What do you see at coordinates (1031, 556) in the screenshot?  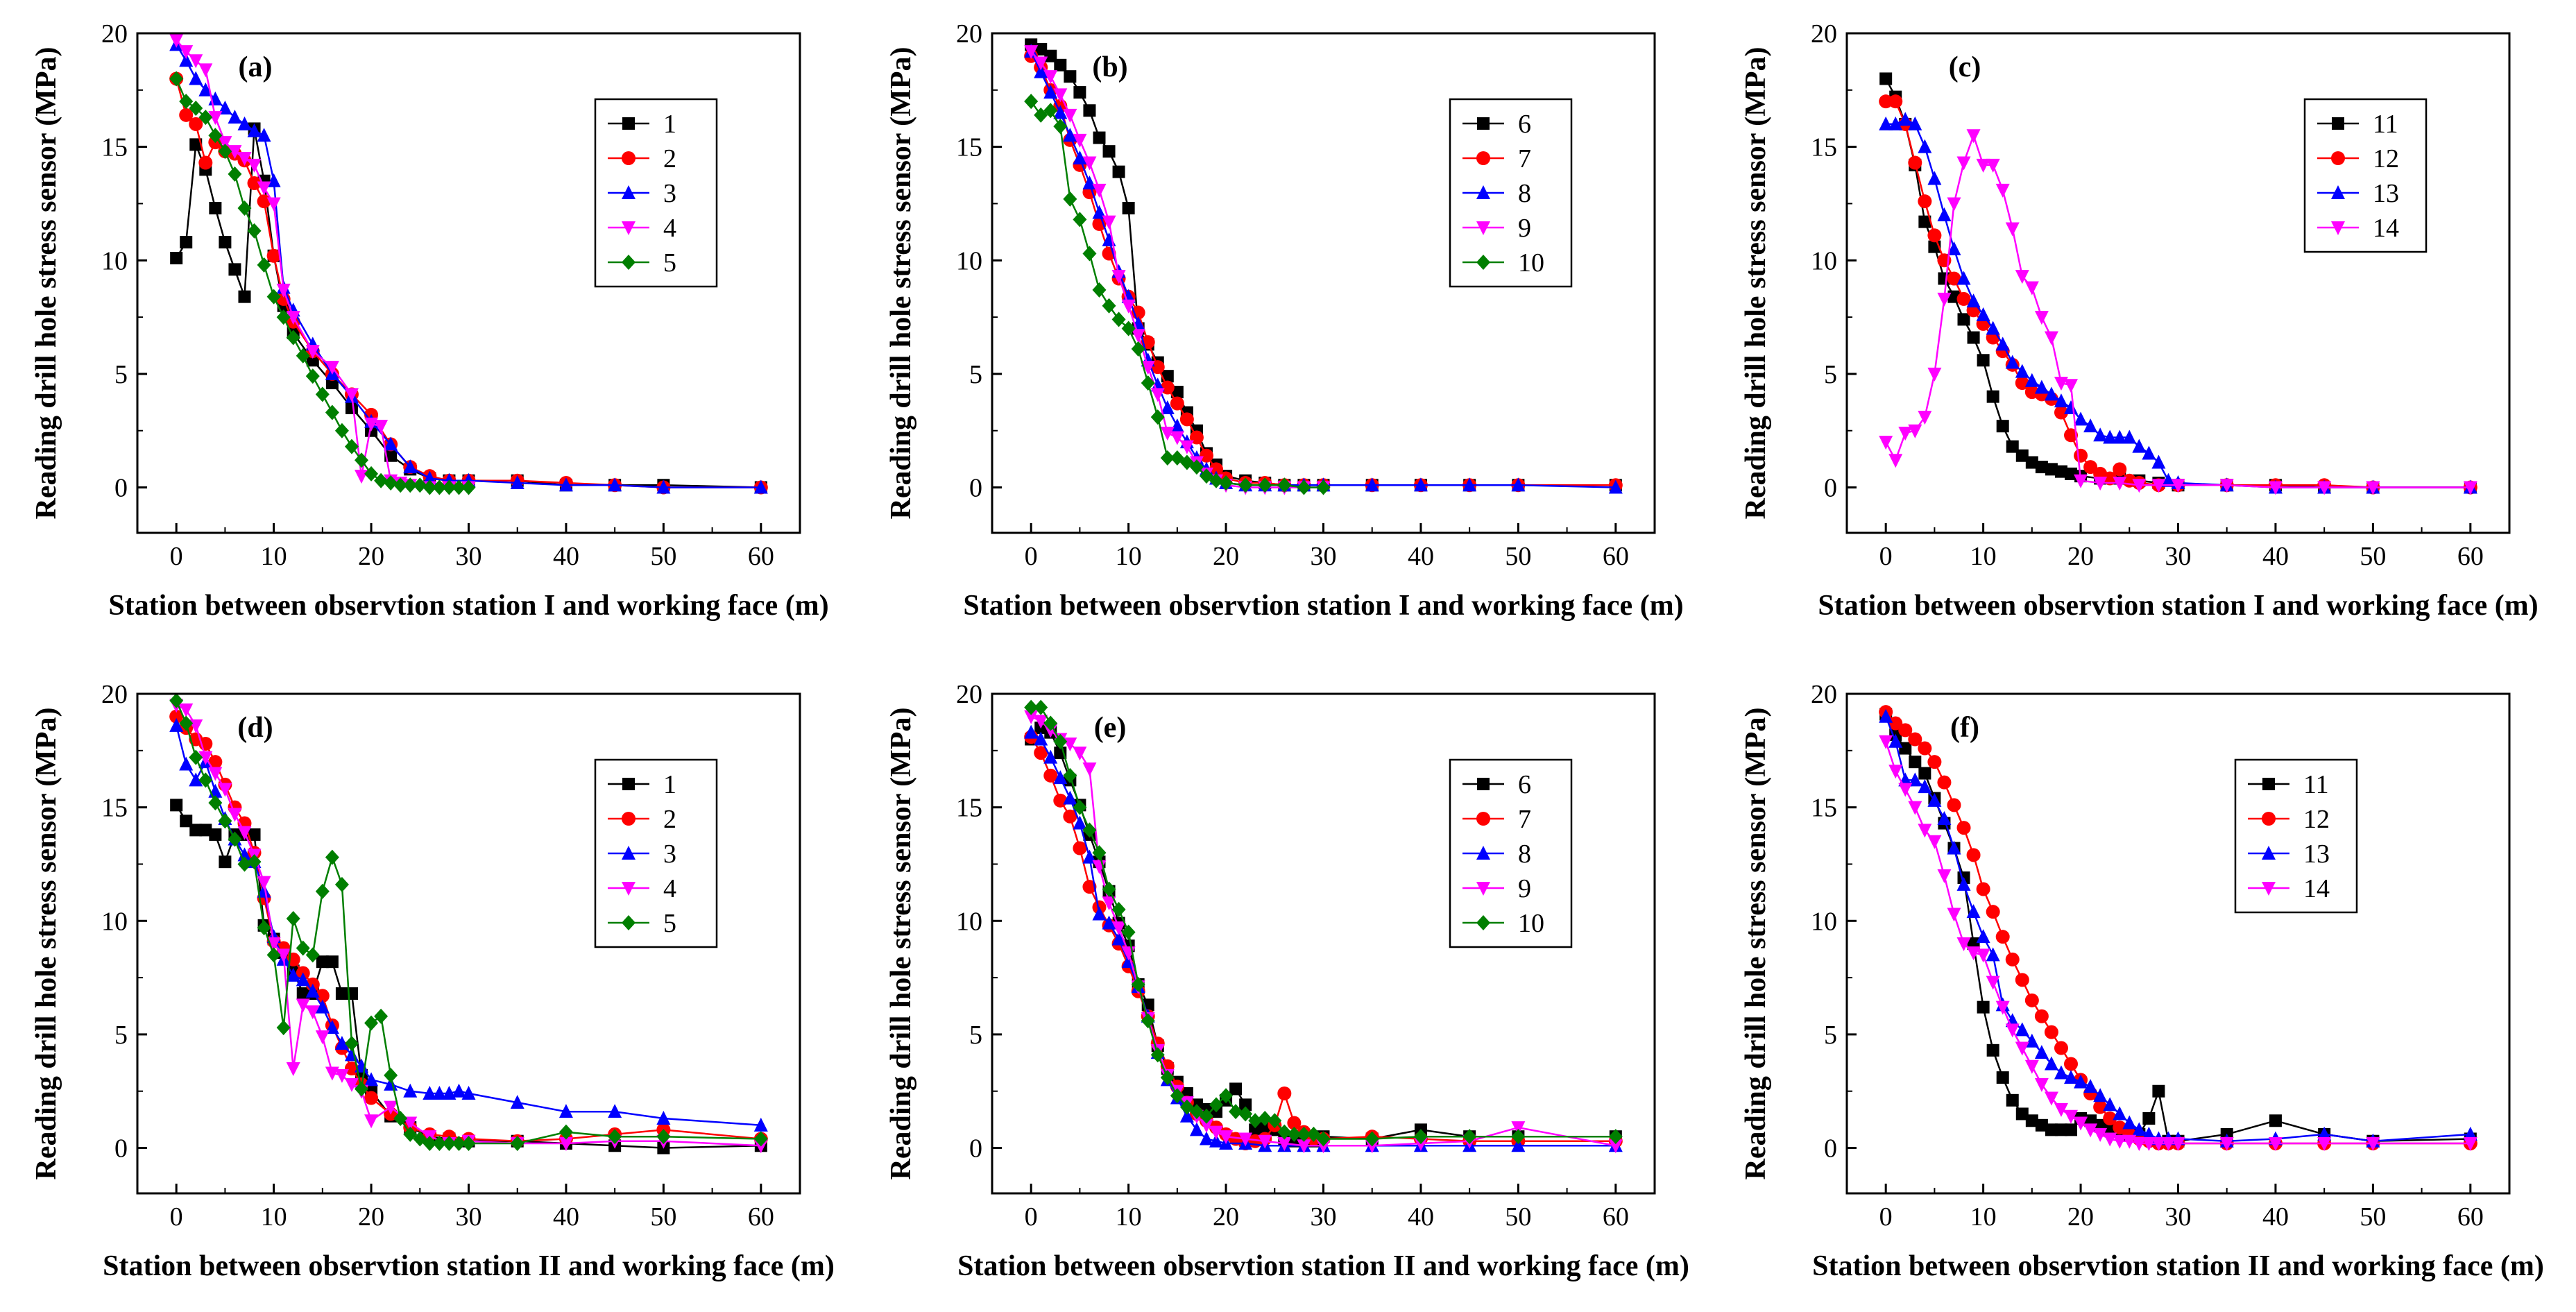 I see `x-tick-label: 0` at bounding box center [1031, 556].